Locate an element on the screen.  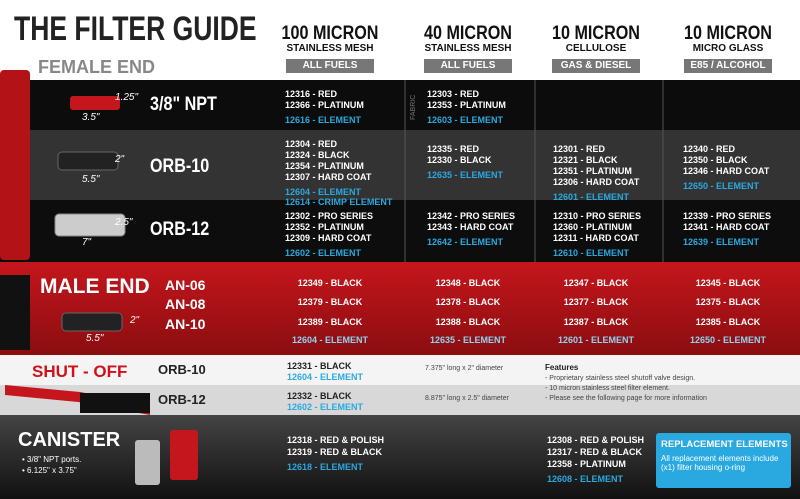
part-number: 12316 - RED is located at coordinates (311, 94).